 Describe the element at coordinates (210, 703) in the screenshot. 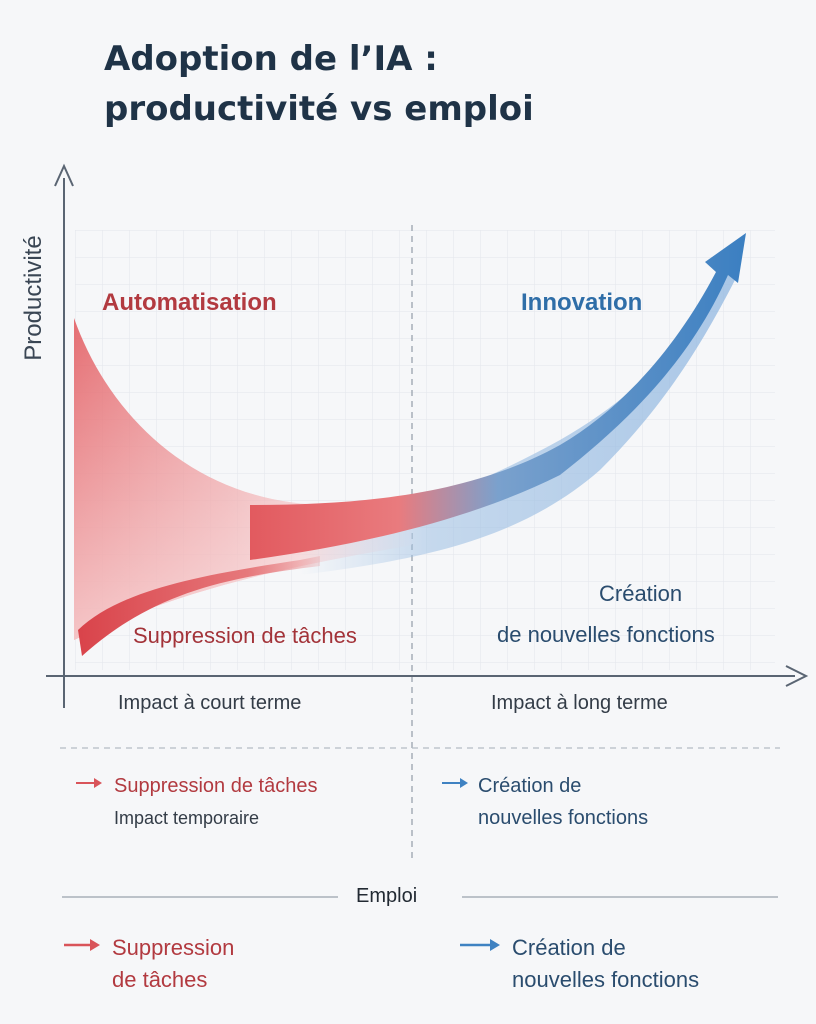

I see `short-term-label: Impact à court terme` at that location.